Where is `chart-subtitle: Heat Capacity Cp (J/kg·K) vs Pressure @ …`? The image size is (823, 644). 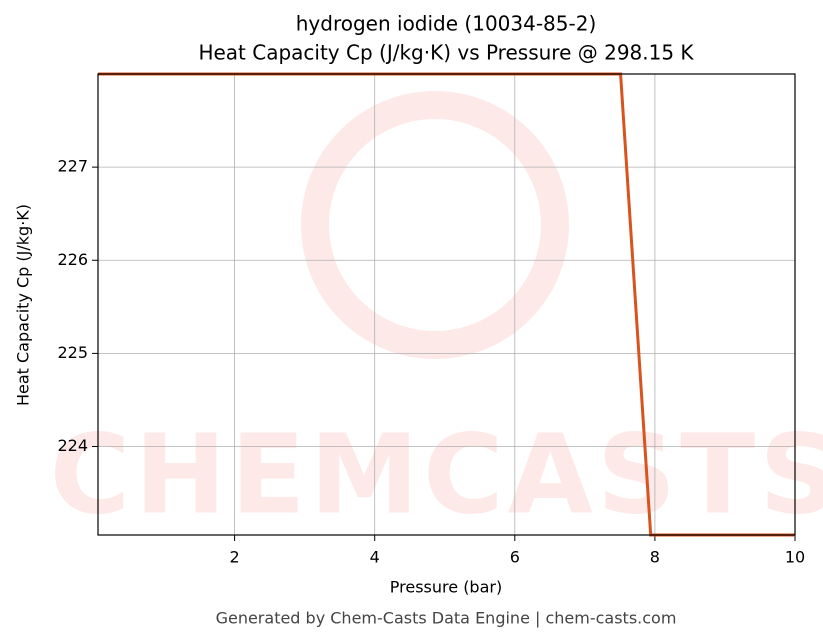 chart-subtitle: Heat Capacity Cp (J/kg·K) vs Pressure @ … is located at coordinates (446, 53).